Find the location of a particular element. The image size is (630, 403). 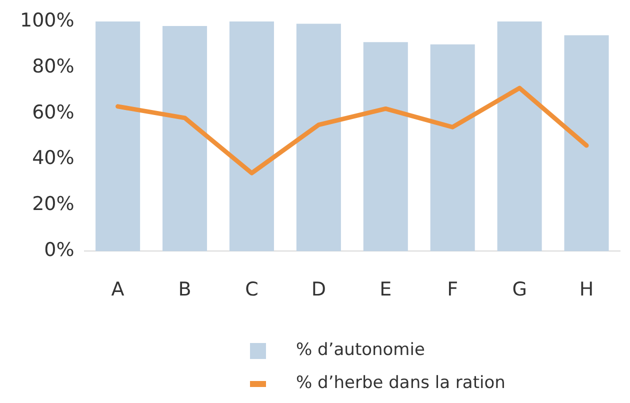

x-tick-label: E is located at coordinates (386, 289).